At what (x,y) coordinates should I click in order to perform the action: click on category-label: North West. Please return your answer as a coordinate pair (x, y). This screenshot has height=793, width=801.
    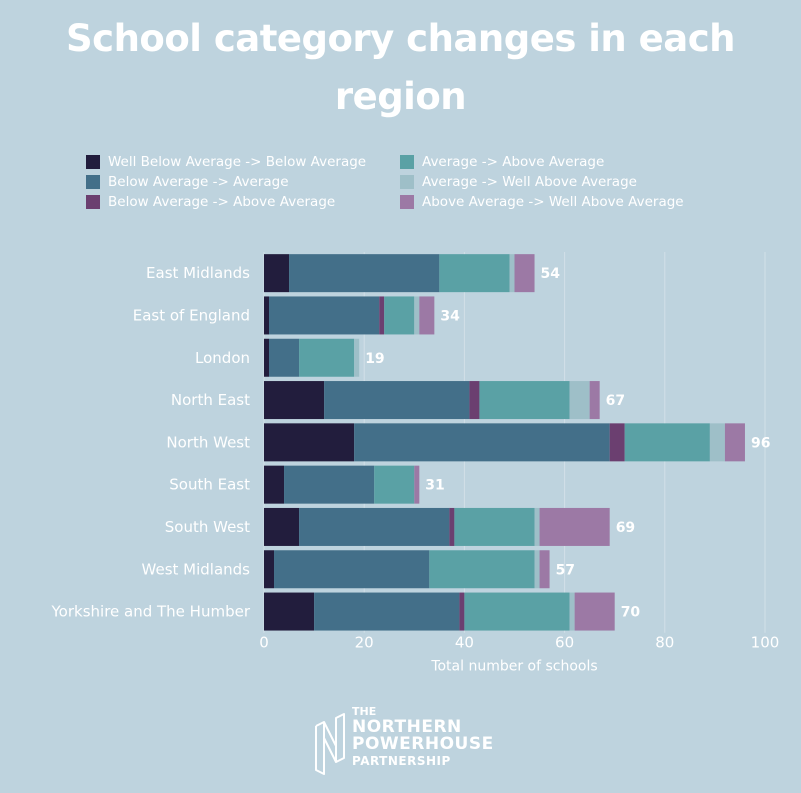
    Looking at the image, I should click on (208, 442).